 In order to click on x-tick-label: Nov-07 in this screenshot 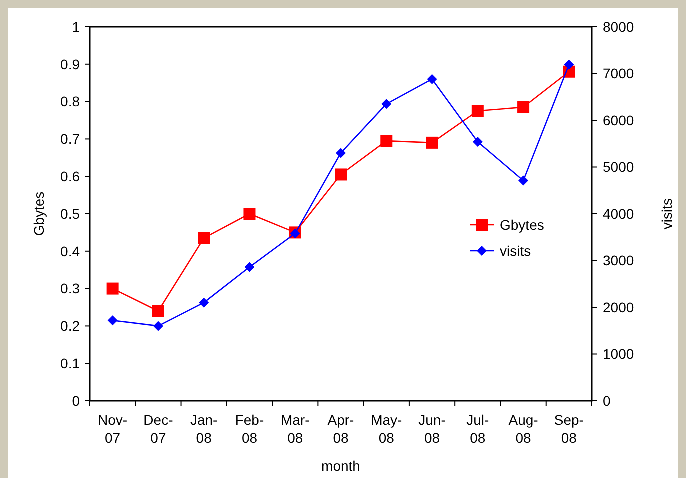, I will do `click(113, 429)`.